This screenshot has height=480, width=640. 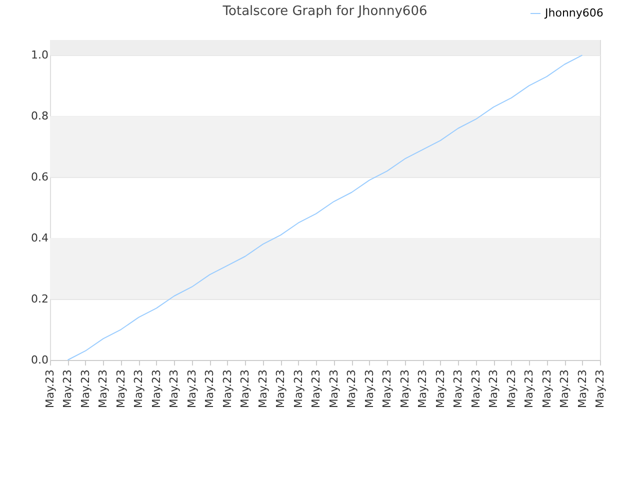 What do you see at coordinates (325, 11) in the screenshot?
I see `chart-title: Totalscore Graph for Jhonny606` at bounding box center [325, 11].